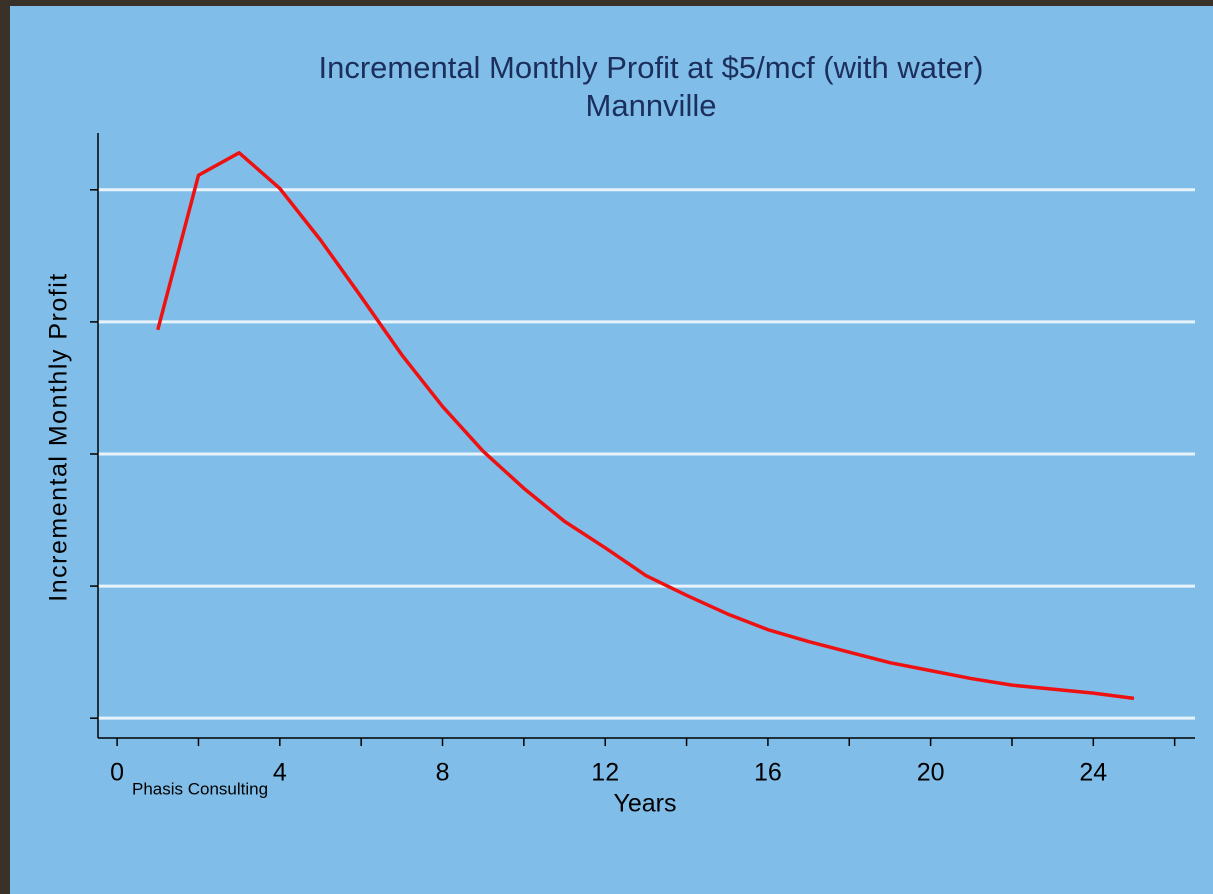  What do you see at coordinates (605, 773) in the screenshot?
I see `x-tick-label: 12` at bounding box center [605, 773].